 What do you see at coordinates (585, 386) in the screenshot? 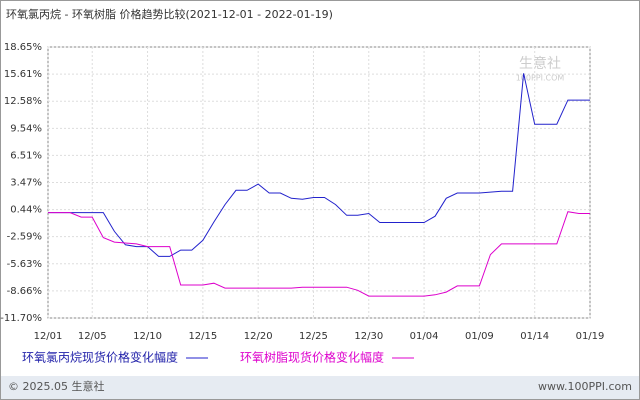
I see `footer-right: www.100PPI.com` at bounding box center [585, 386].